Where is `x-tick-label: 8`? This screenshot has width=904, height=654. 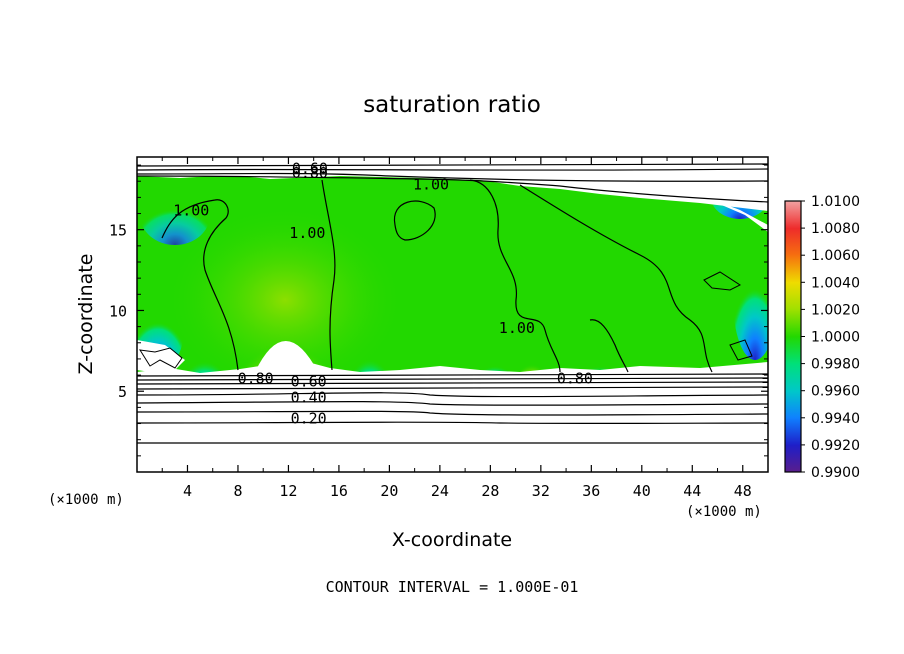
x-tick-label: 8 is located at coordinates (237, 491).